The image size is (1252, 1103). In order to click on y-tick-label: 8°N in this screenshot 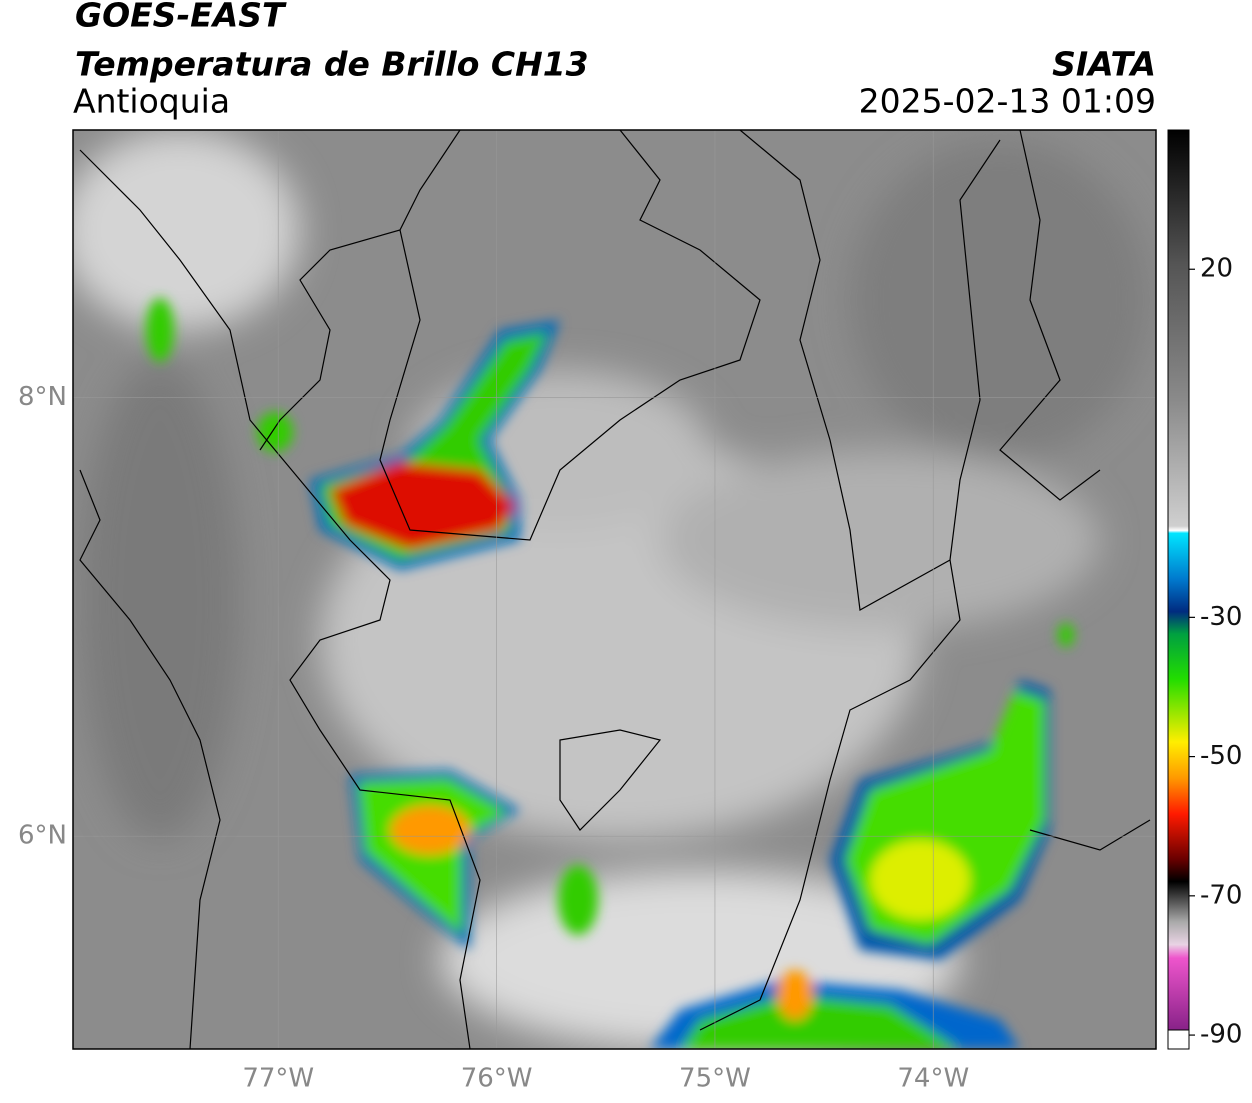, I will do `click(42, 397)`.